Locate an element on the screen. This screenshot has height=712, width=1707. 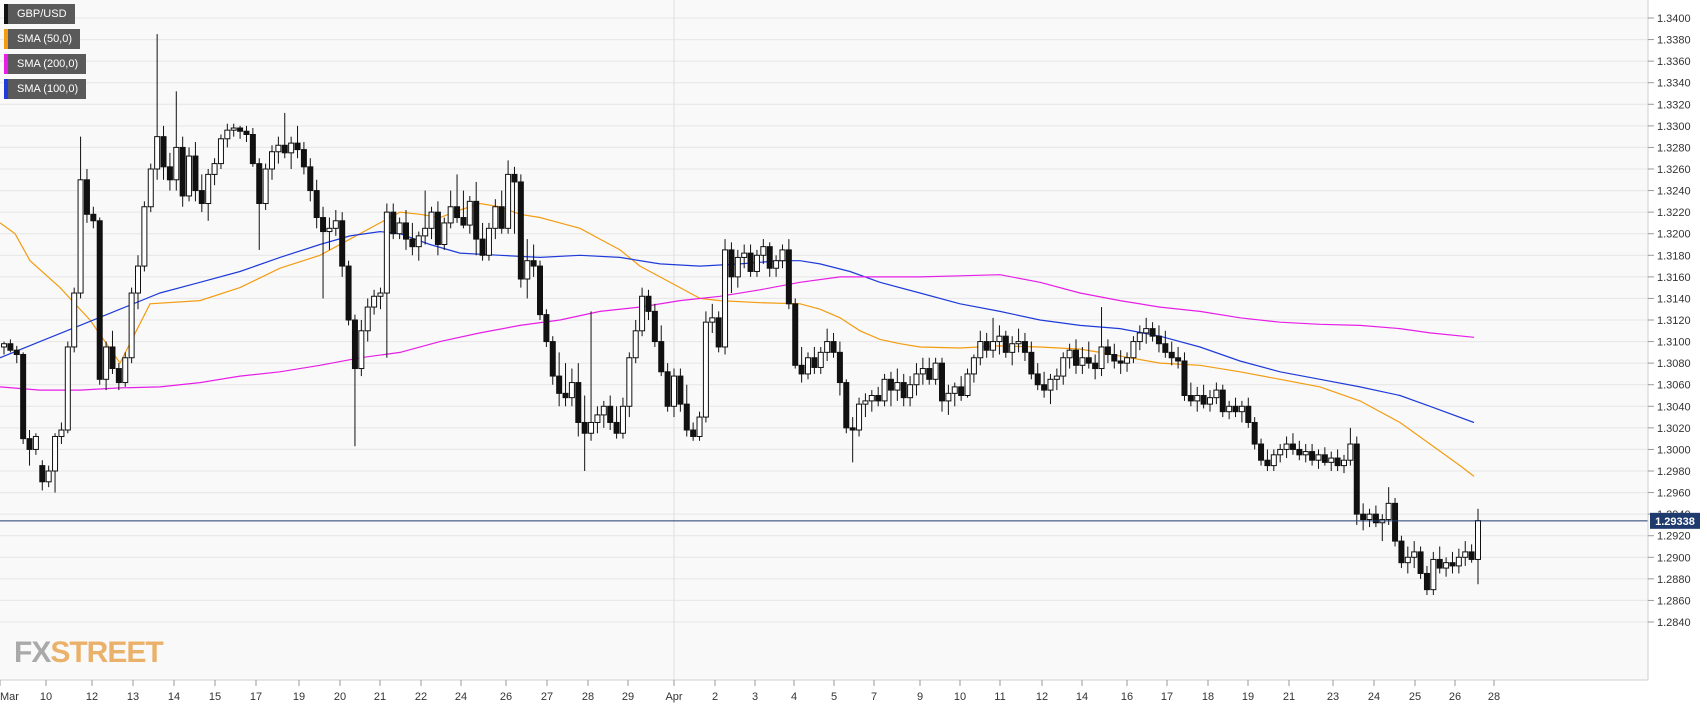
legend-item-sma-50: SMA (50,0) is located at coordinates (45, 39).